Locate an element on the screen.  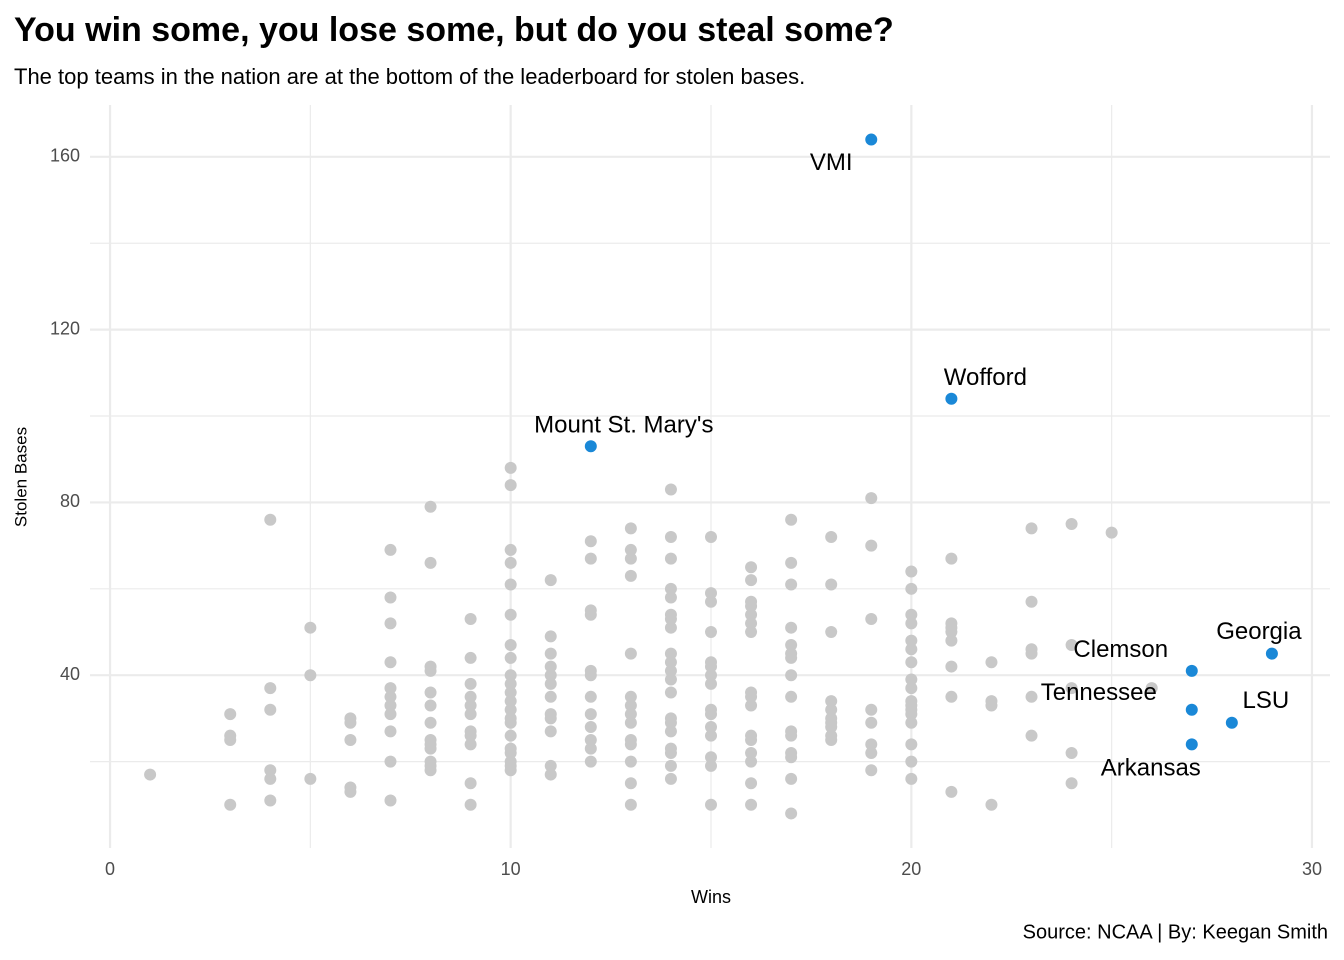
y-axis-label: Stolen Bases is located at coordinates (20, 477).